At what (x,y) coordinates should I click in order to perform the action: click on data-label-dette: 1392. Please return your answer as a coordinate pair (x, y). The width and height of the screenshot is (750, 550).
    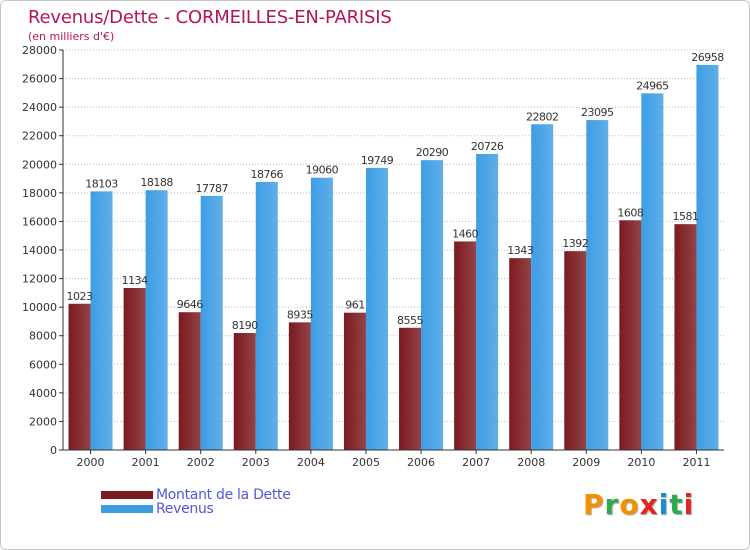
    Looking at the image, I should click on (575, 243).